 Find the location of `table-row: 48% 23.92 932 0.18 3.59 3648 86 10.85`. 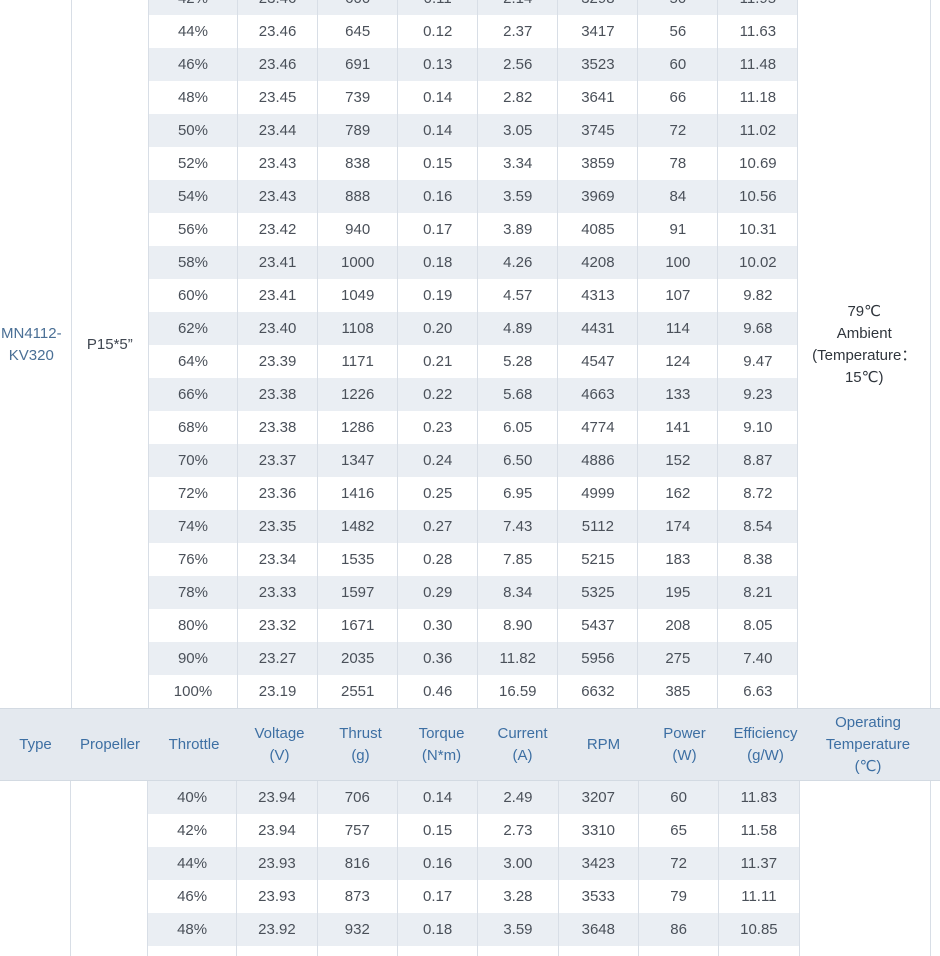

table-row: 48% 23.92 932 0.18 3.59 3648 86 10.85 is located at coordinates (465, 929).